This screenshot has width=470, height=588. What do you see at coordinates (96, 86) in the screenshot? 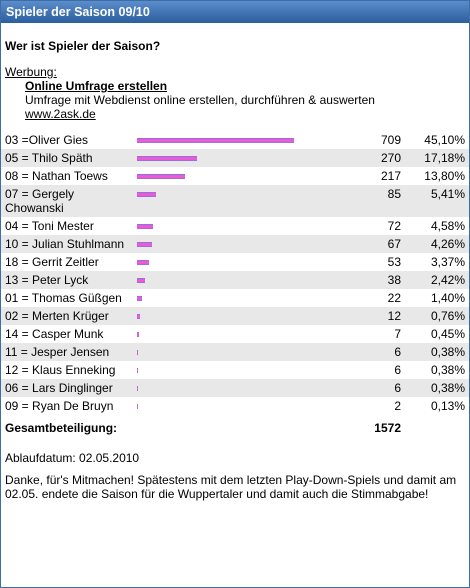
I see `ad-title: Online Umfrage erstellen` at bounding box center [96, 86].